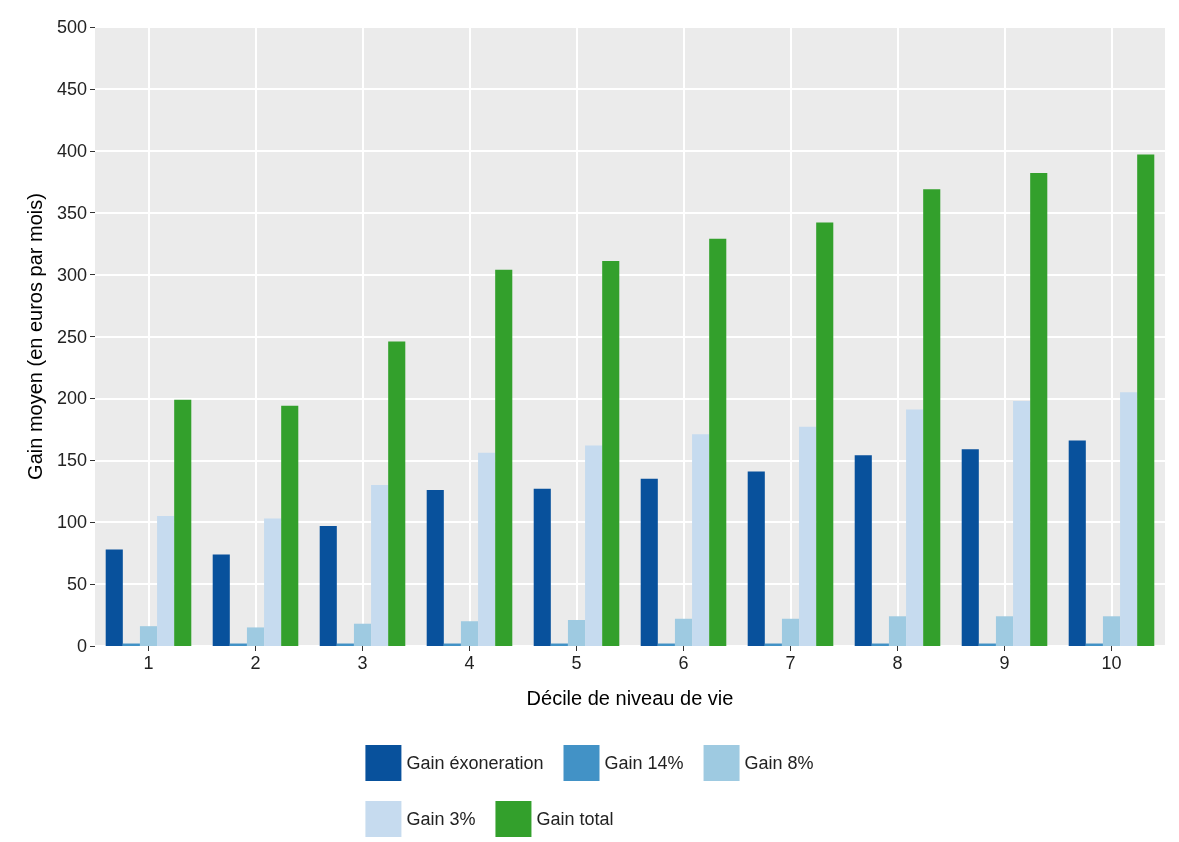 This screenshot has height=842, width=1179. What do you see at coordinates (71, 336) in the screenshot?
I see `y-tick-label: 250` at bounding box center [71, 336].